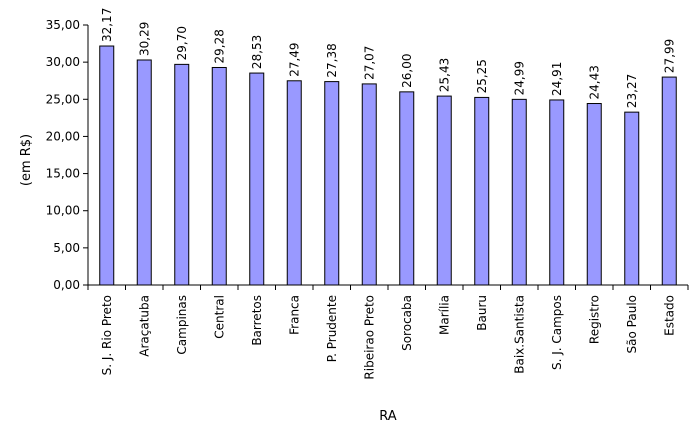  Describe the element at coordinates (444, 75) in the screenshot. I see `data-label: 25,43` at that location.